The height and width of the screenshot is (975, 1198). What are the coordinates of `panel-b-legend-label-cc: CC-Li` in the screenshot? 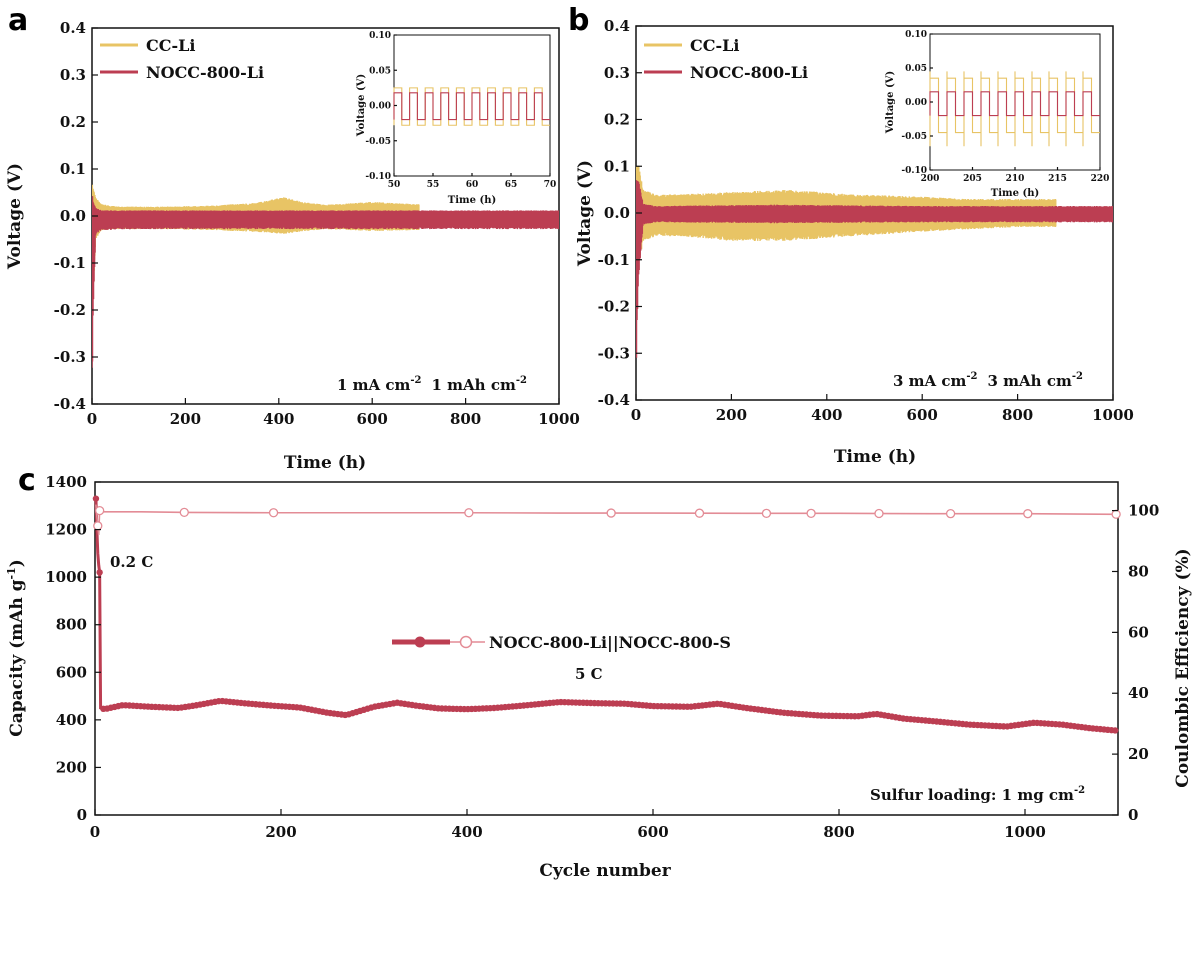 It's located at (714, 45).